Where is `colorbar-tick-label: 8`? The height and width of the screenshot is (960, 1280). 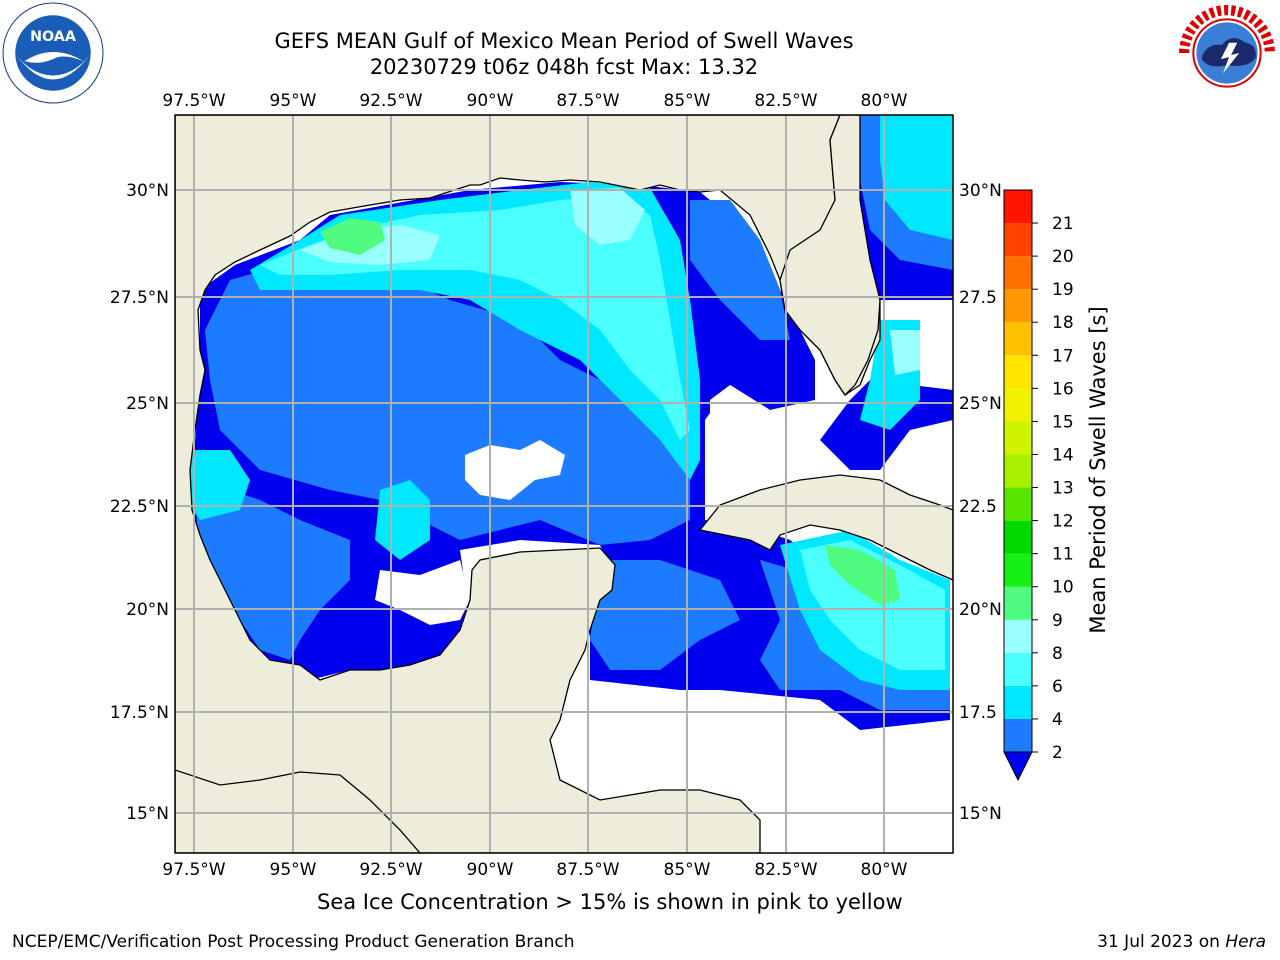
colorbar-tick-label: 8 is located at coordinates (1057, 654).